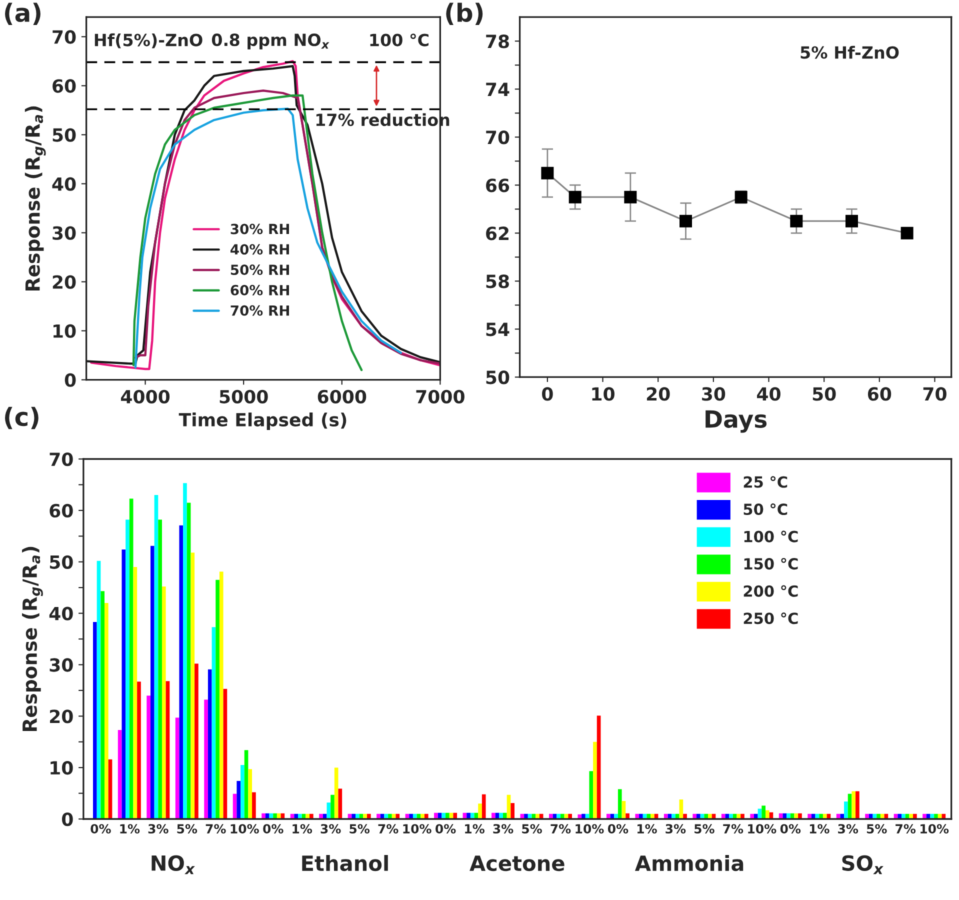  What do you see at coordinates (259, 229) in the screenshot?
I see `legend-label: 30% RH` at bounding box center [259, 229].